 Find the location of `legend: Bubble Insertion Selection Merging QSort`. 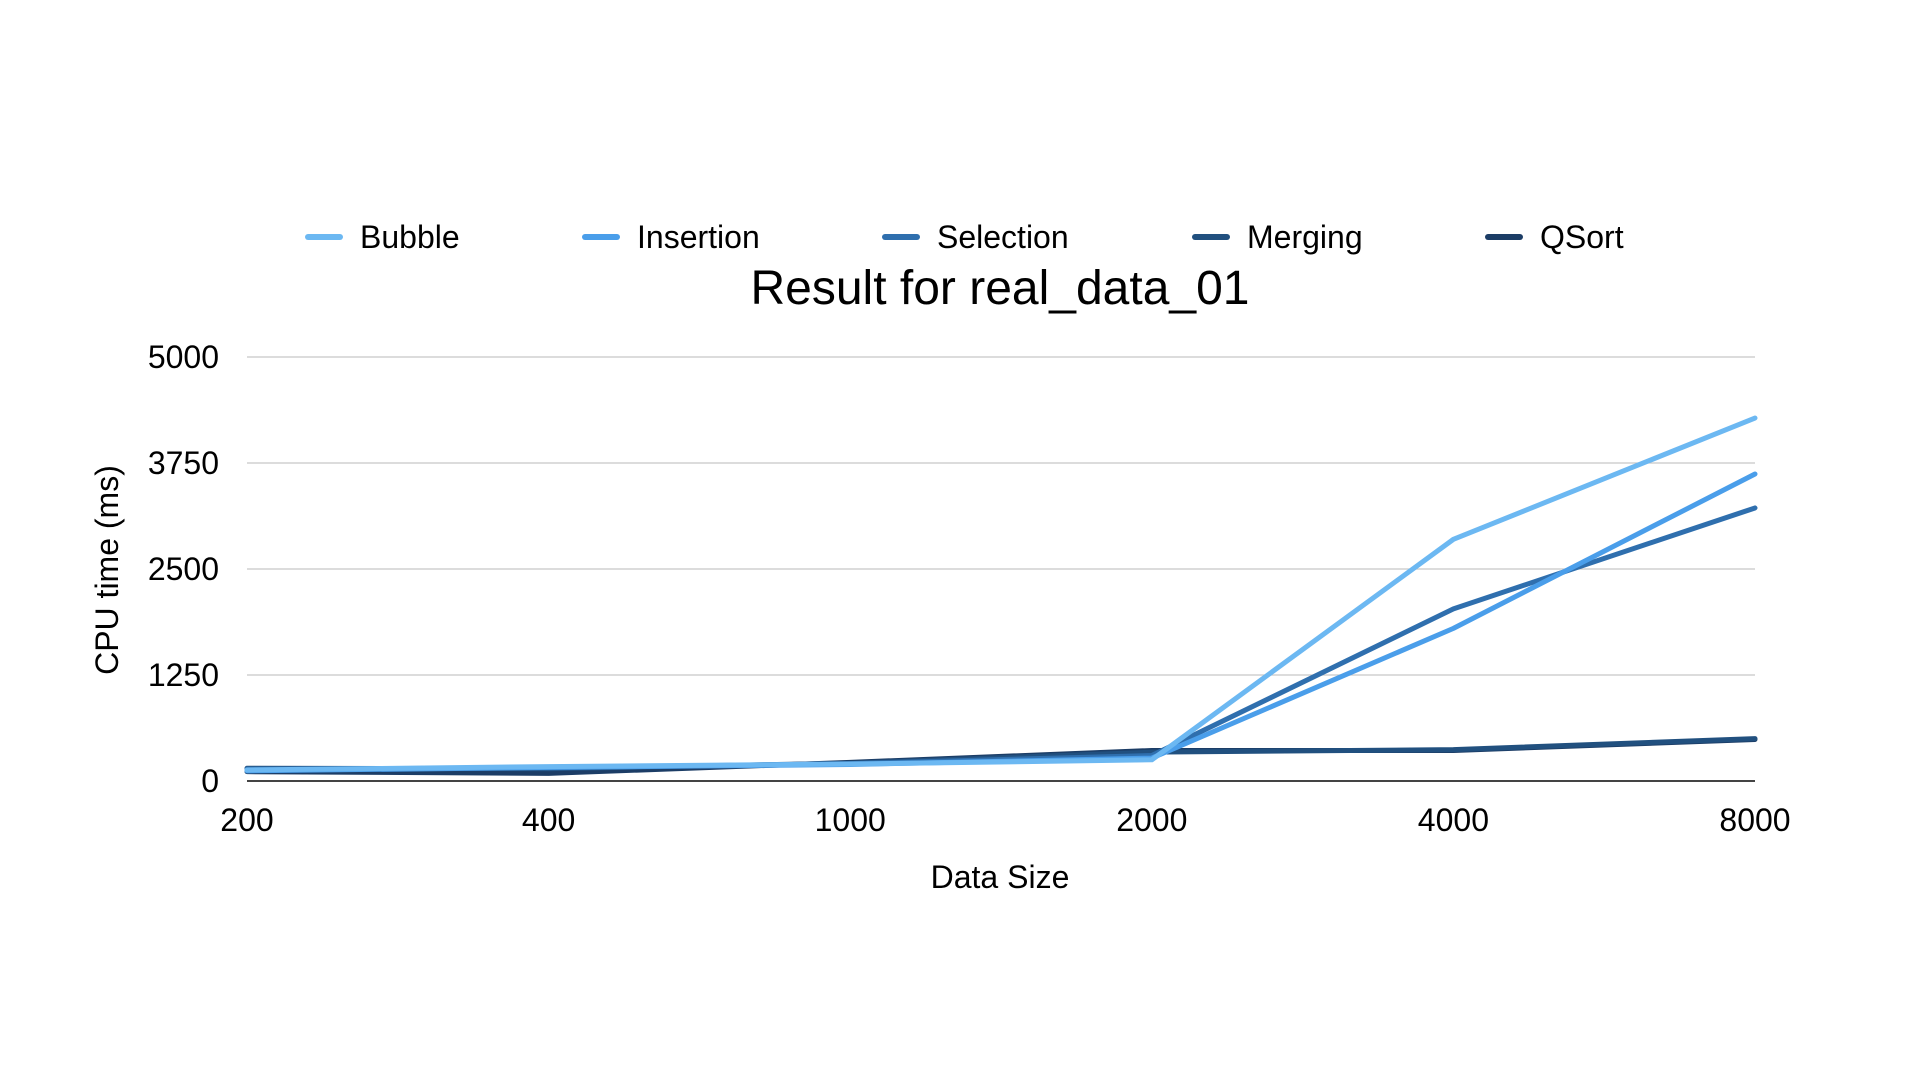

legend: Bubble Insertion Selection Merging QSort is located at coordinates (964, 237).